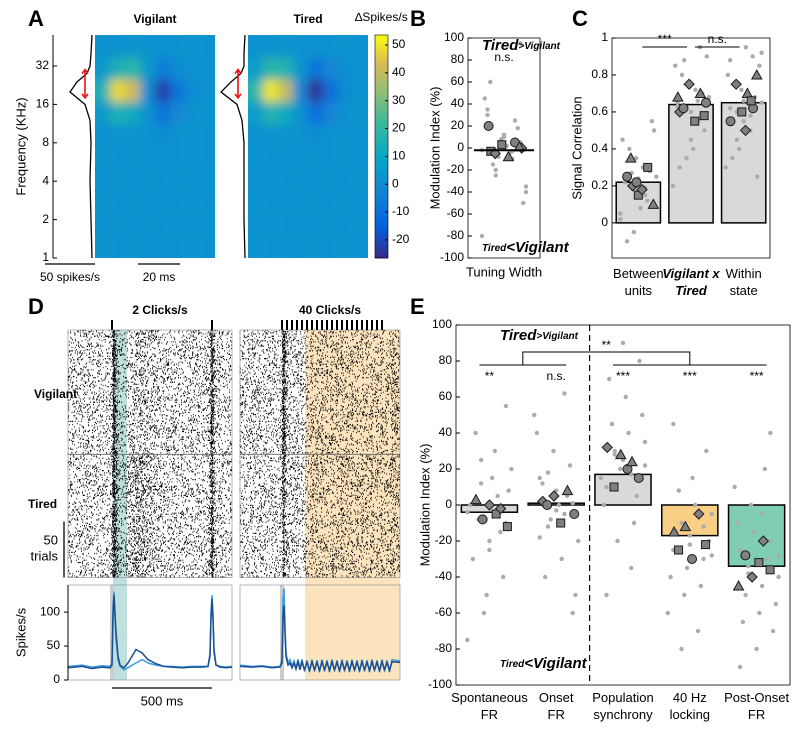 This screenshot has height=732, width=800. I want to click on x-tick-label-line: Vigilant x, so click(691, 273).